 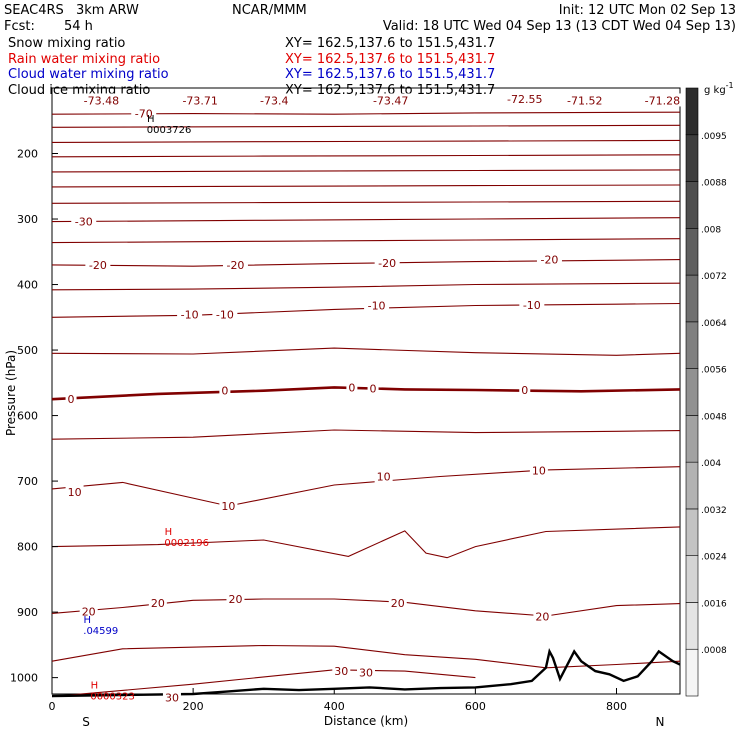 What do you see at coordinates (475, 706) in the screenshot?
I see `x-tick-label: 600` at bounding box center [475, 706].